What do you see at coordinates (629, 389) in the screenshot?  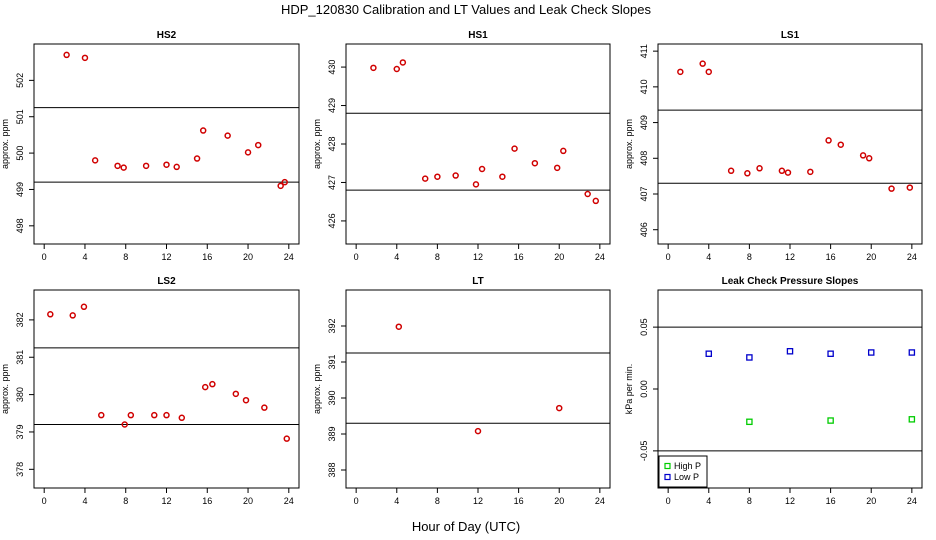 I see `y-axis-label: kPa per min.` at bounding box center [629, 389].